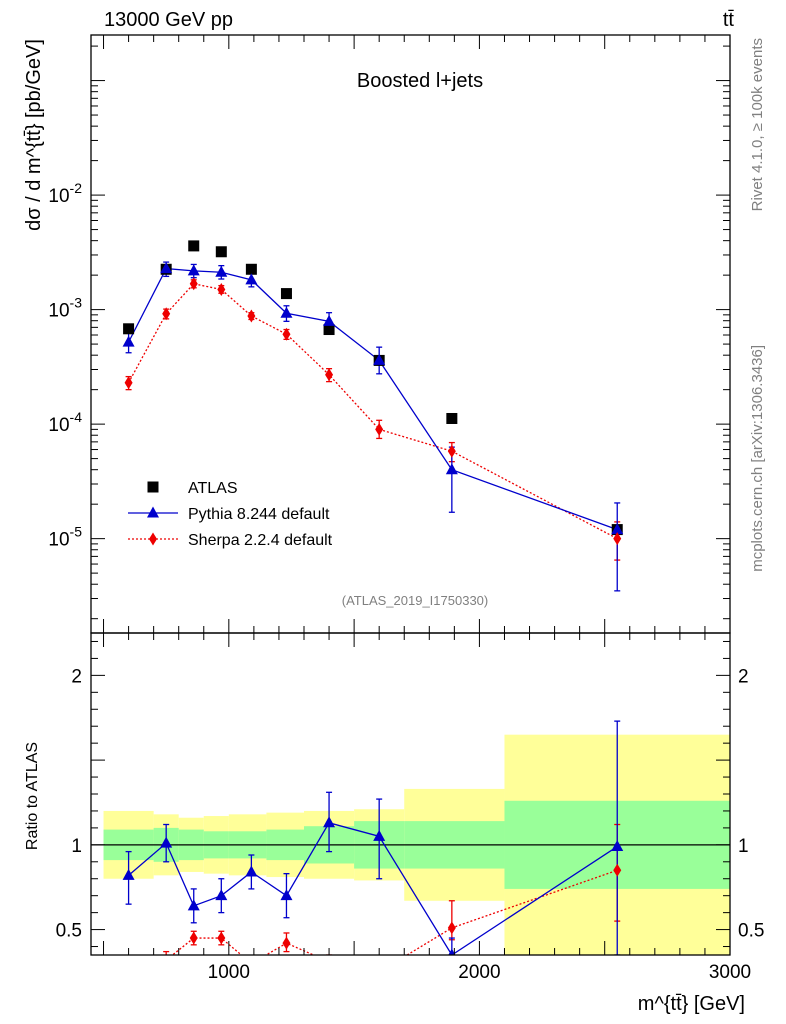 This screenshot has width=786, height=1024. I want to click on x-tick-label: 2000, so click(479, 972).